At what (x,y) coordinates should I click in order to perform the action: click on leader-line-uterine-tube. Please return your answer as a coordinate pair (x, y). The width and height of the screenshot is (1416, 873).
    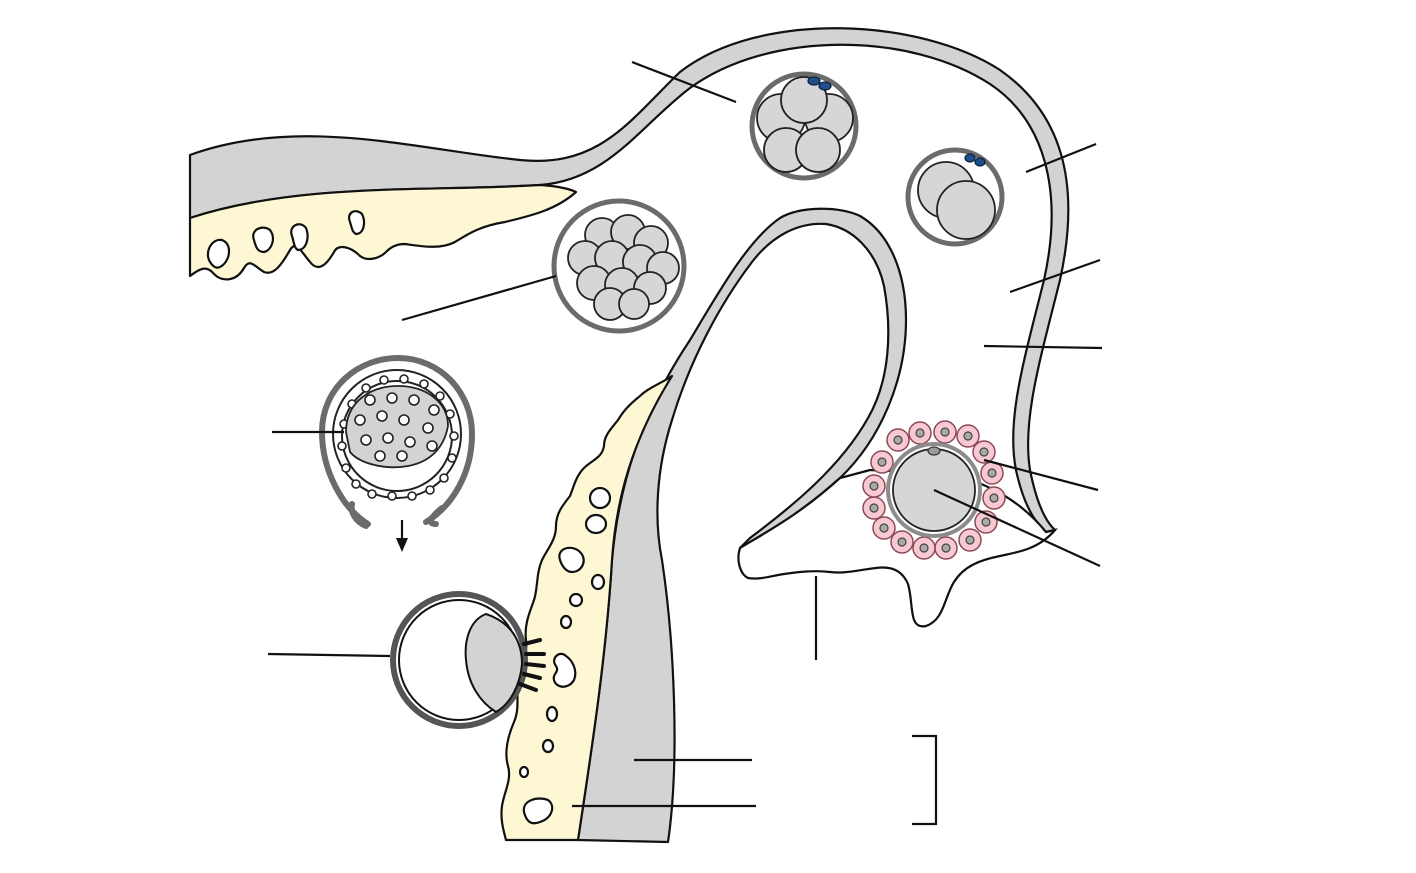
    Looking at the image, I should click on (1055, 276).